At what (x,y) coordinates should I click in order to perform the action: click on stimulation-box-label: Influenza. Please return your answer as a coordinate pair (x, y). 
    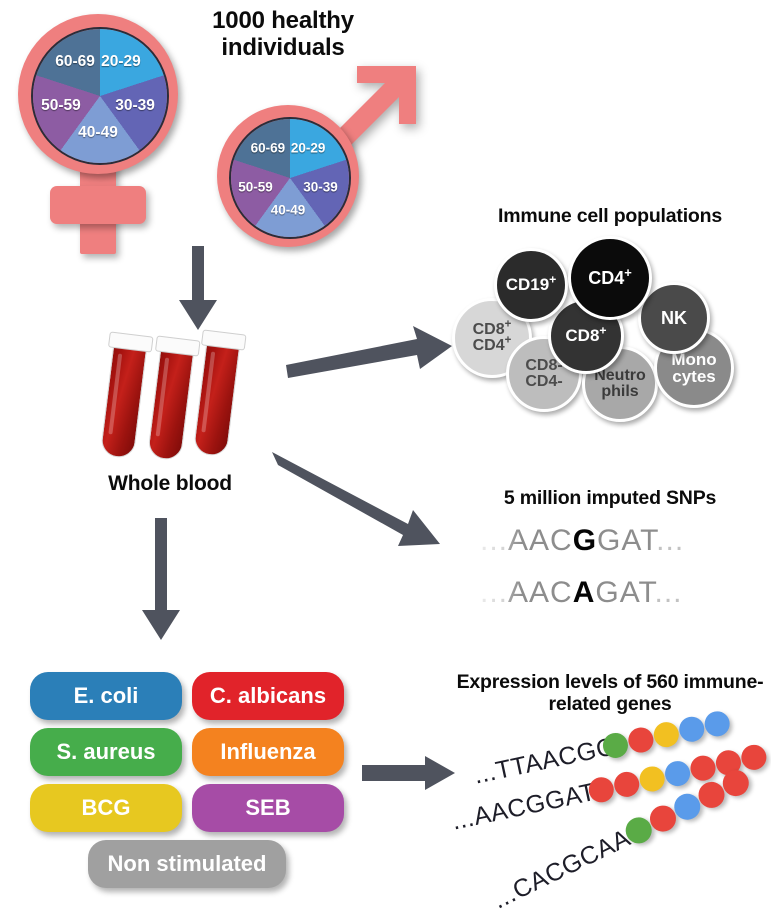
    Looking at the image, I should click on (268, 751).